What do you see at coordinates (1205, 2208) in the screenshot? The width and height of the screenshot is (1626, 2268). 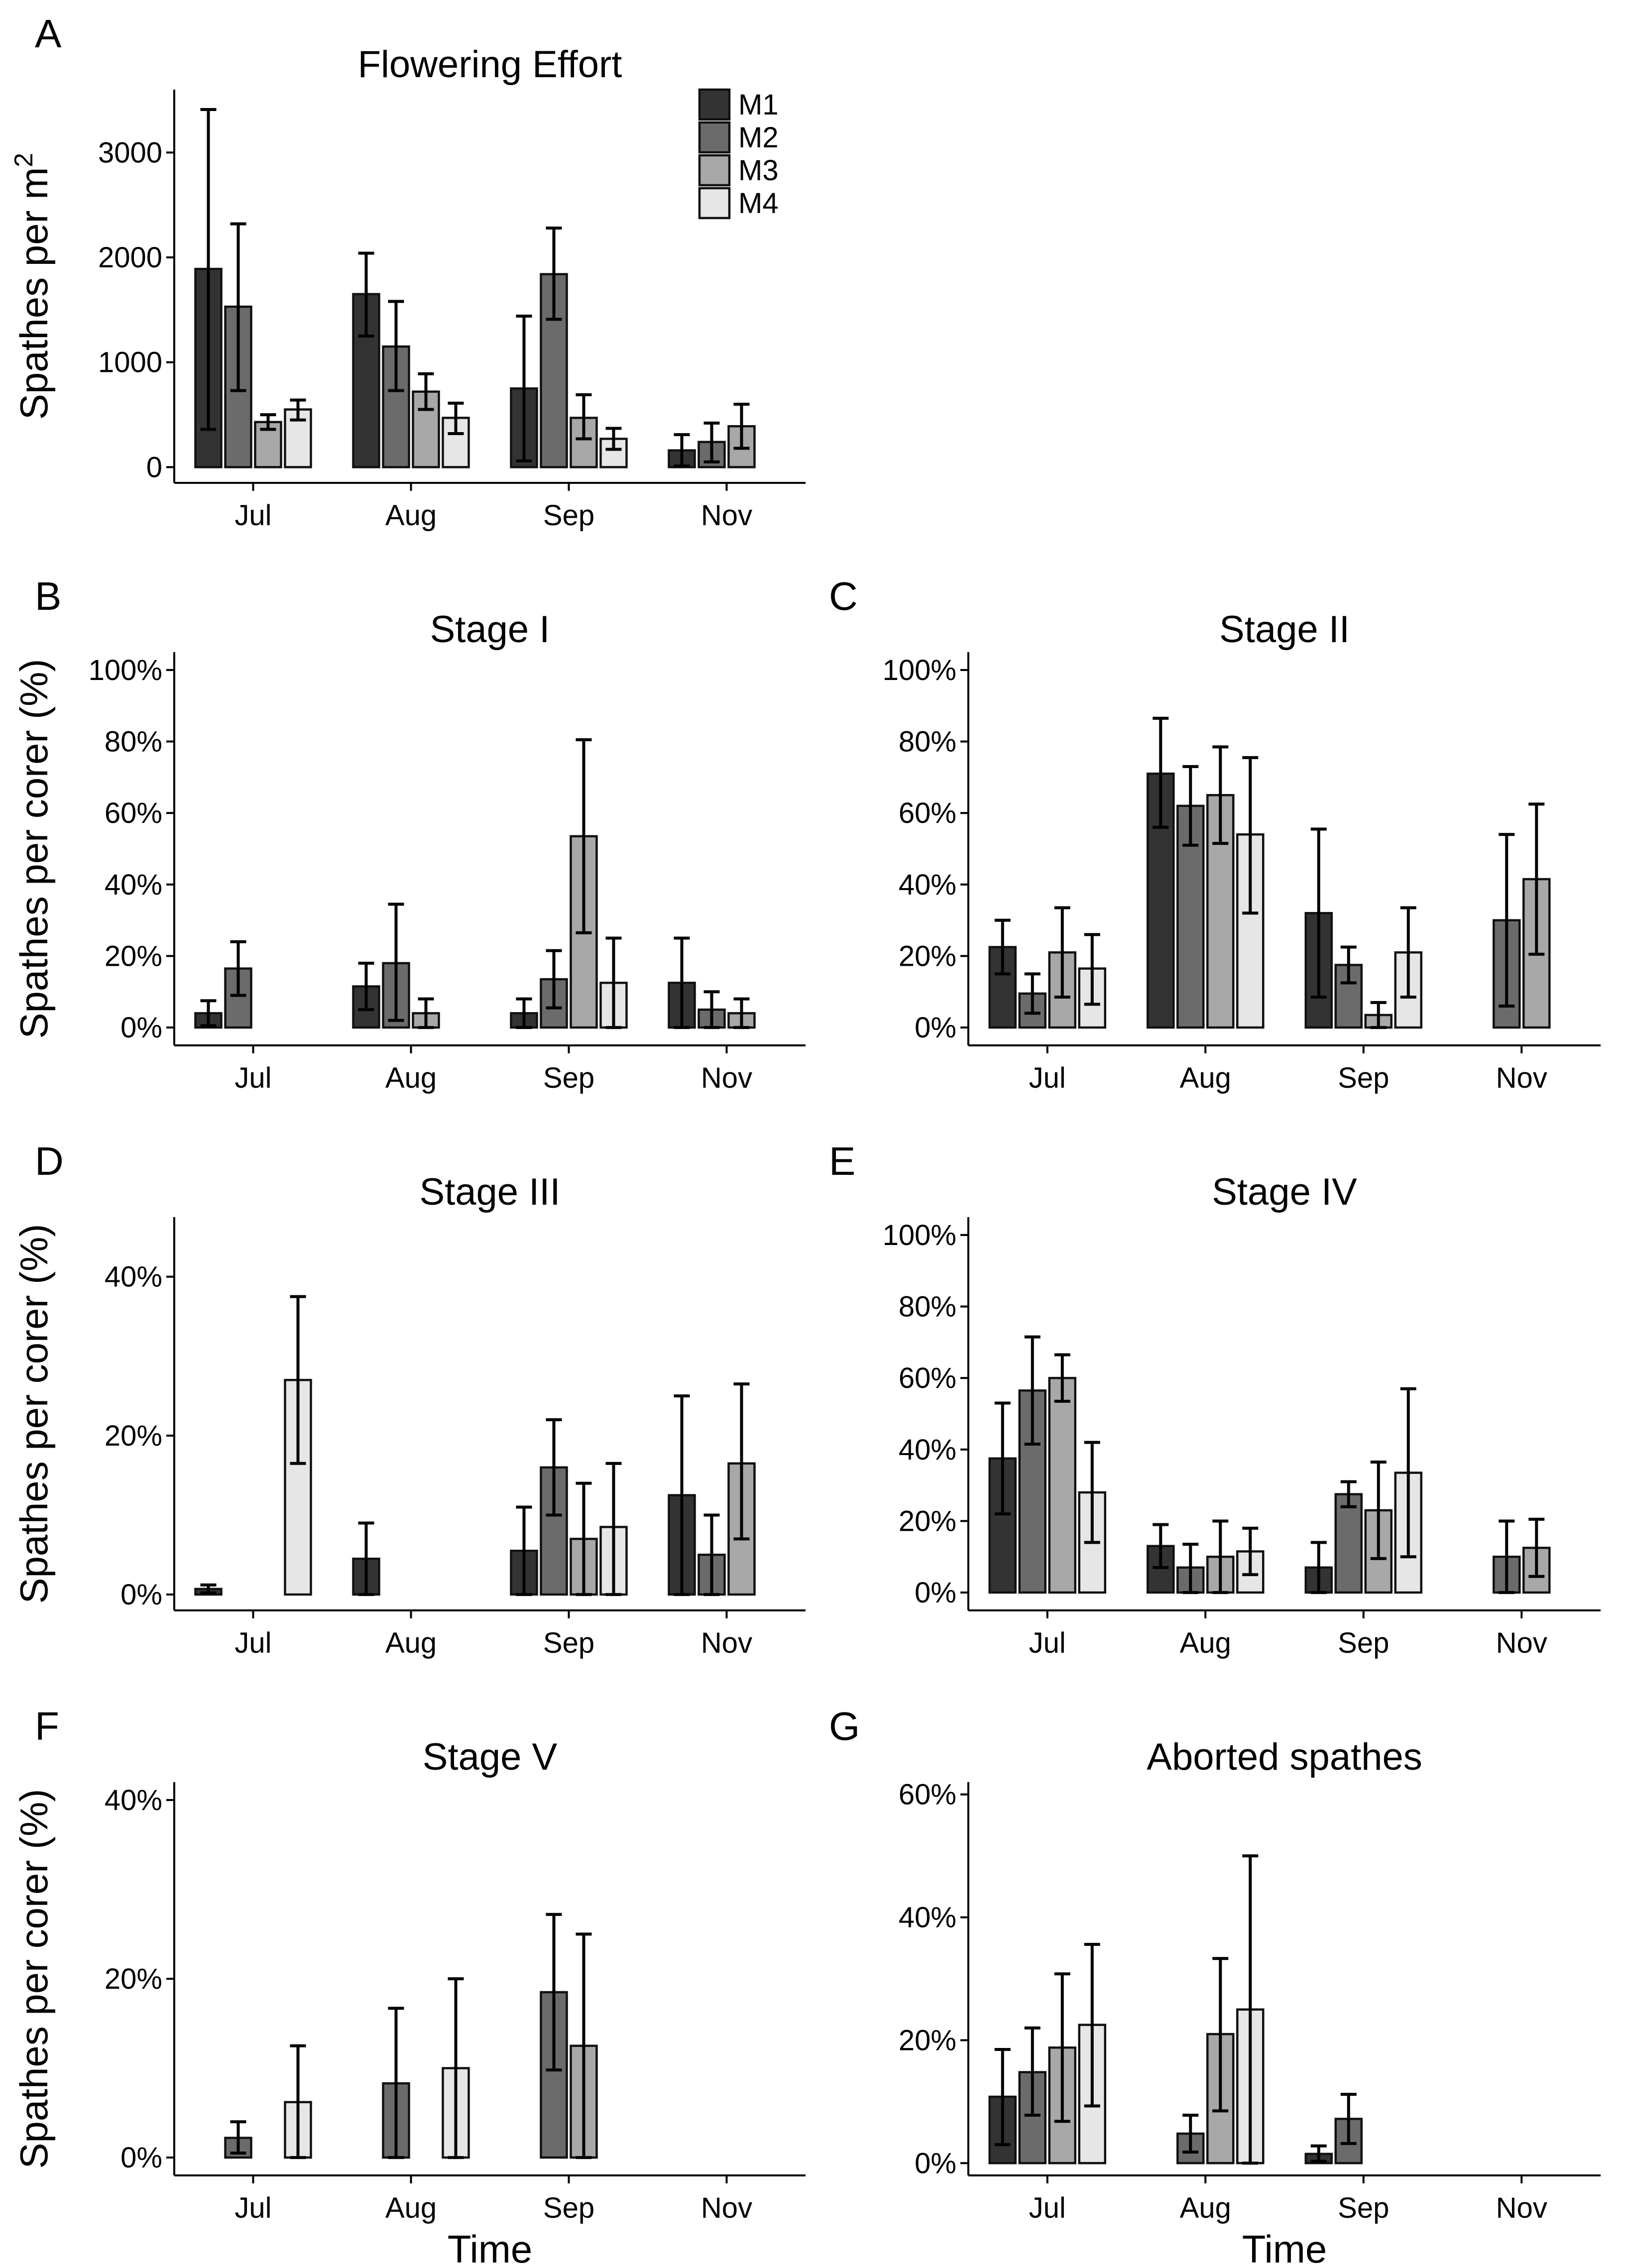 I see `x-tick-label-G: Aug` at bounding box center [1205, 2208].